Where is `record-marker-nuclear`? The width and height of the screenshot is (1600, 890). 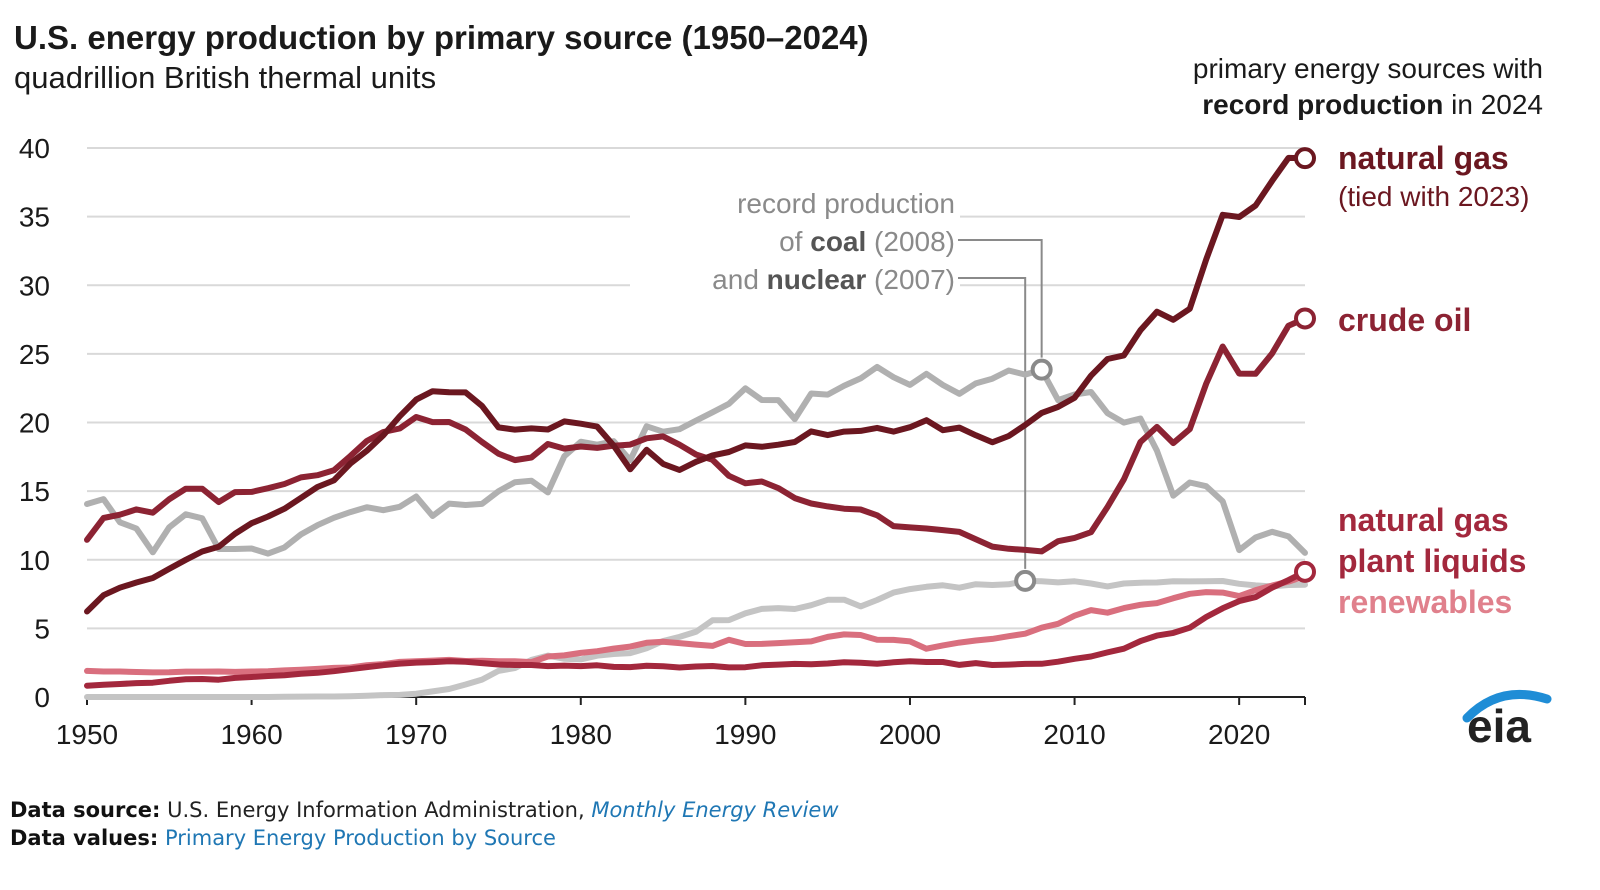 record-marker-nuclear is located at coordinates (1025, 580).